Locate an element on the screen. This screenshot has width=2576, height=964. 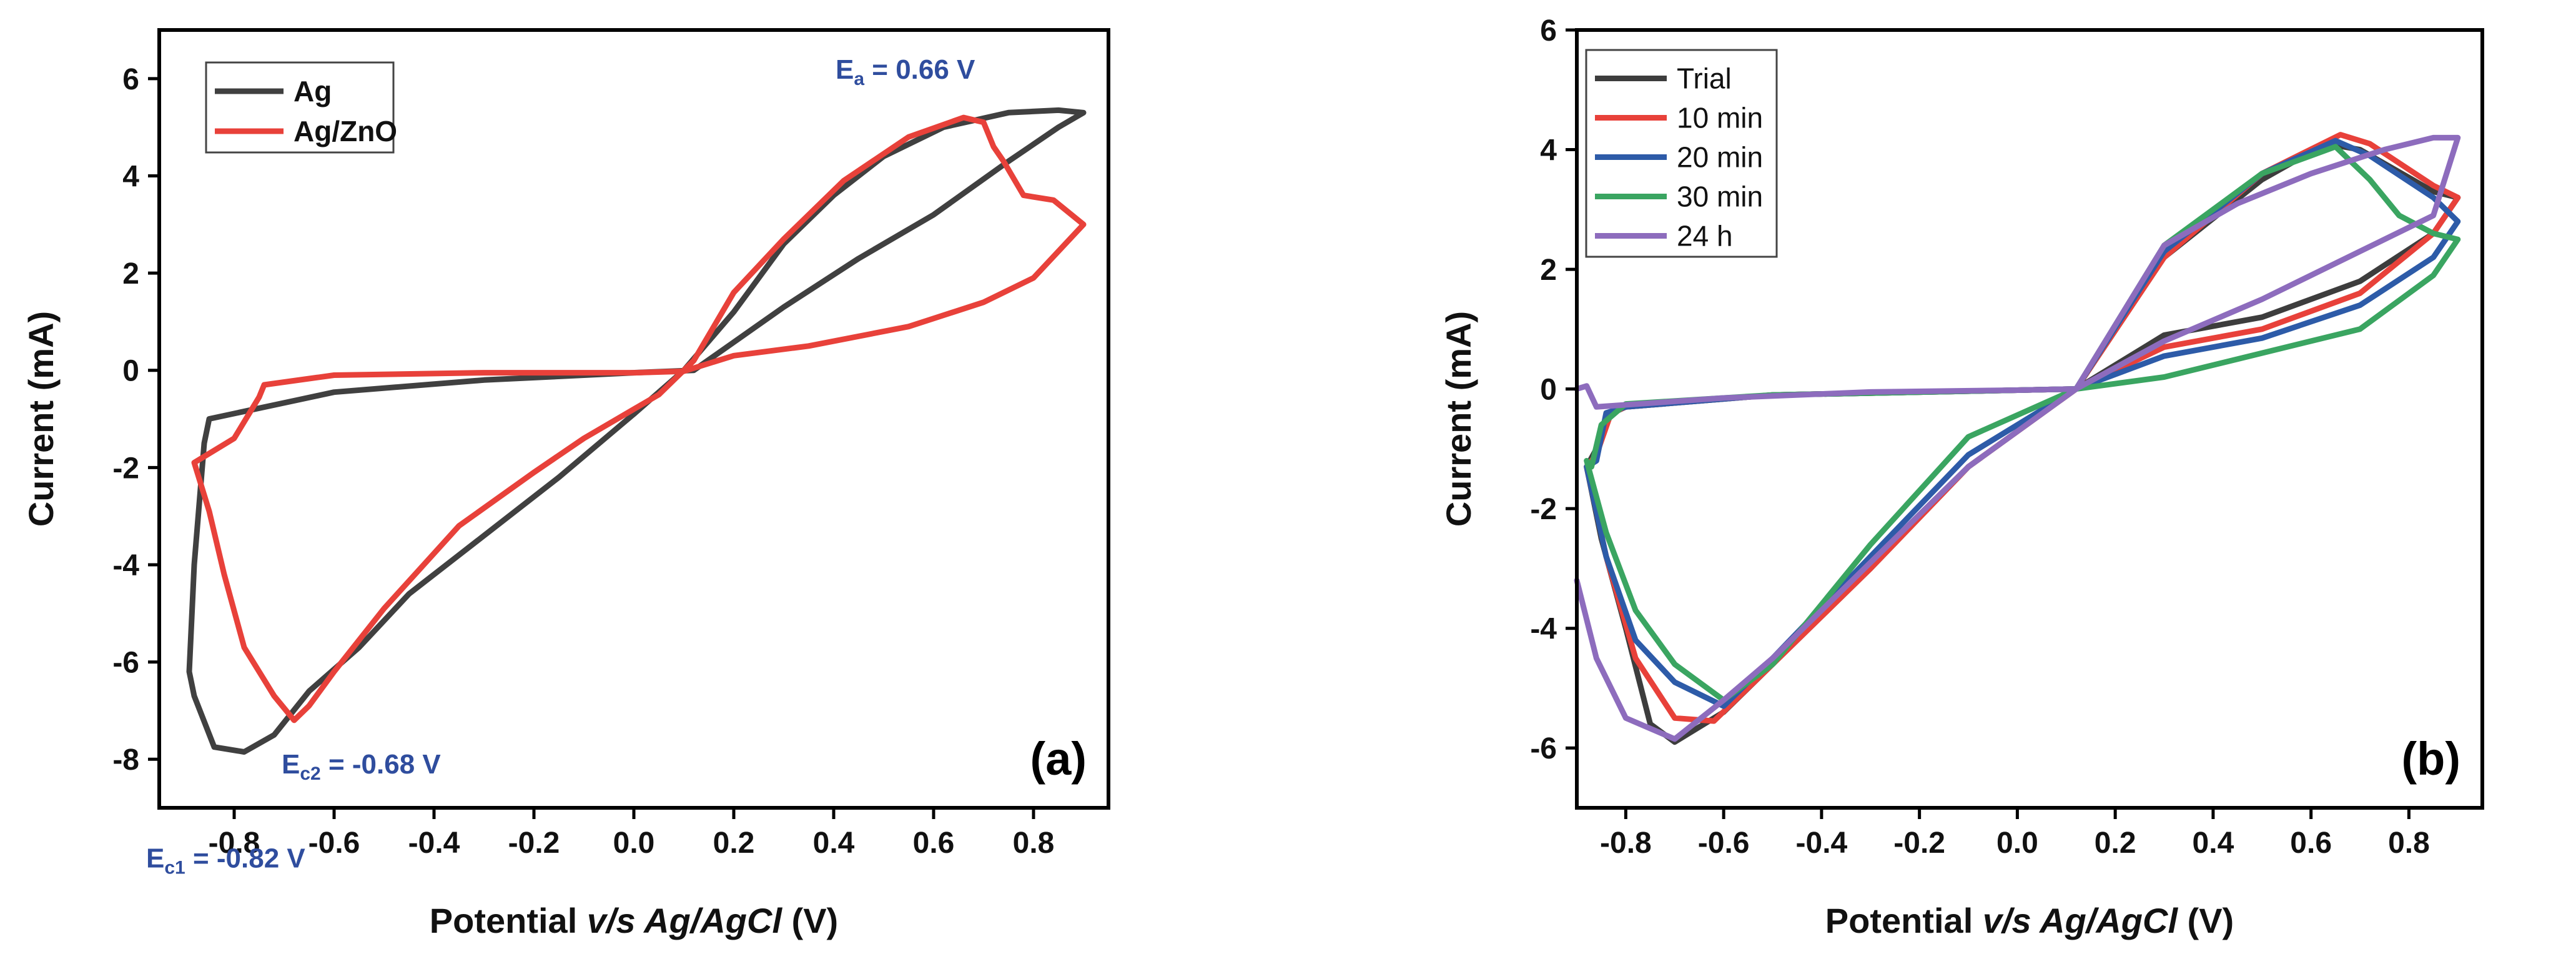
panel-a-y-axis-title: Current (mA) is located at coordinates (41, 419).